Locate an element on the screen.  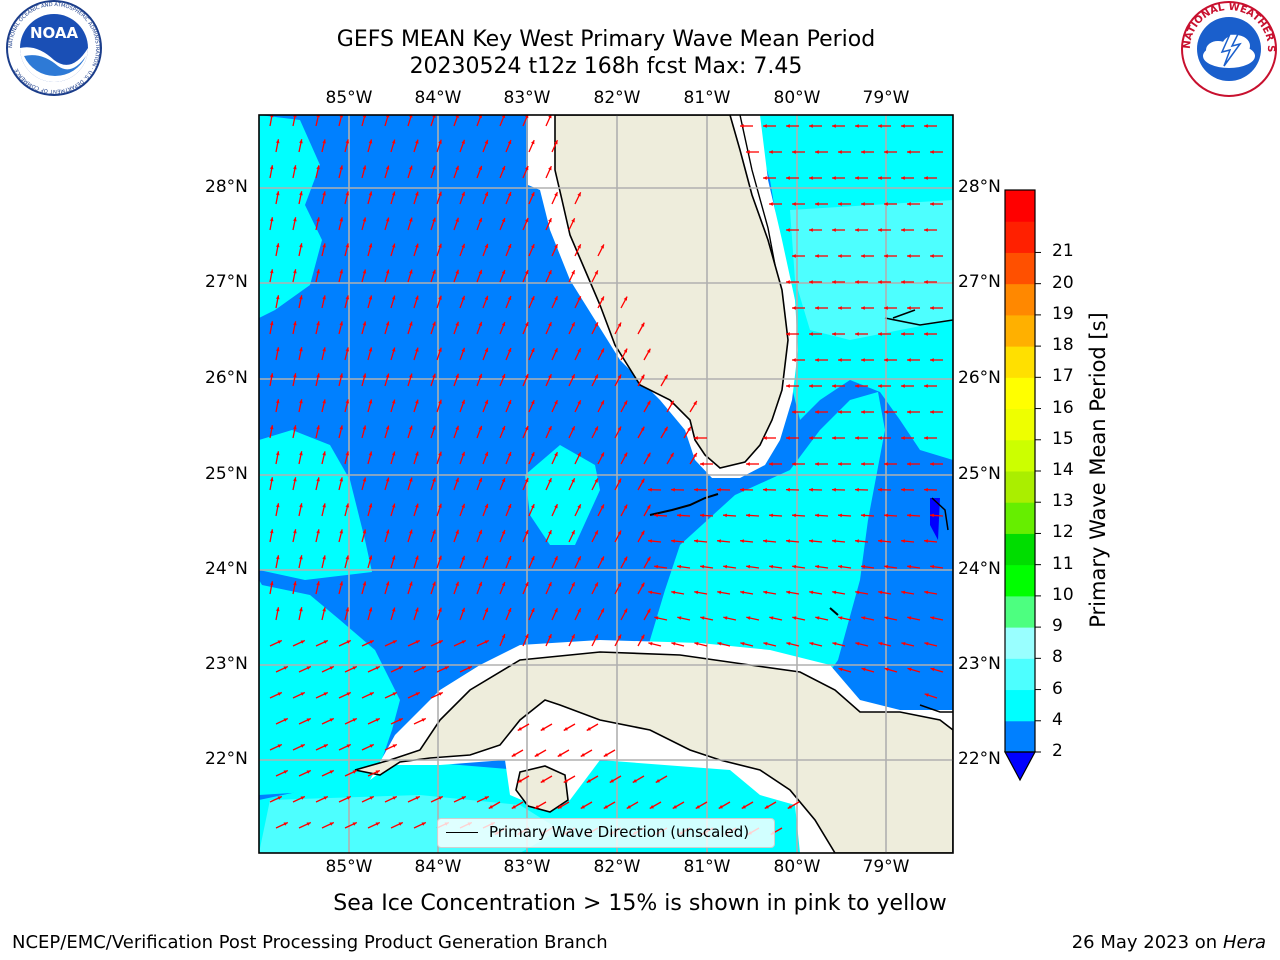
colorbar-tick-label: 20 is located at coordinates (1063, 282).